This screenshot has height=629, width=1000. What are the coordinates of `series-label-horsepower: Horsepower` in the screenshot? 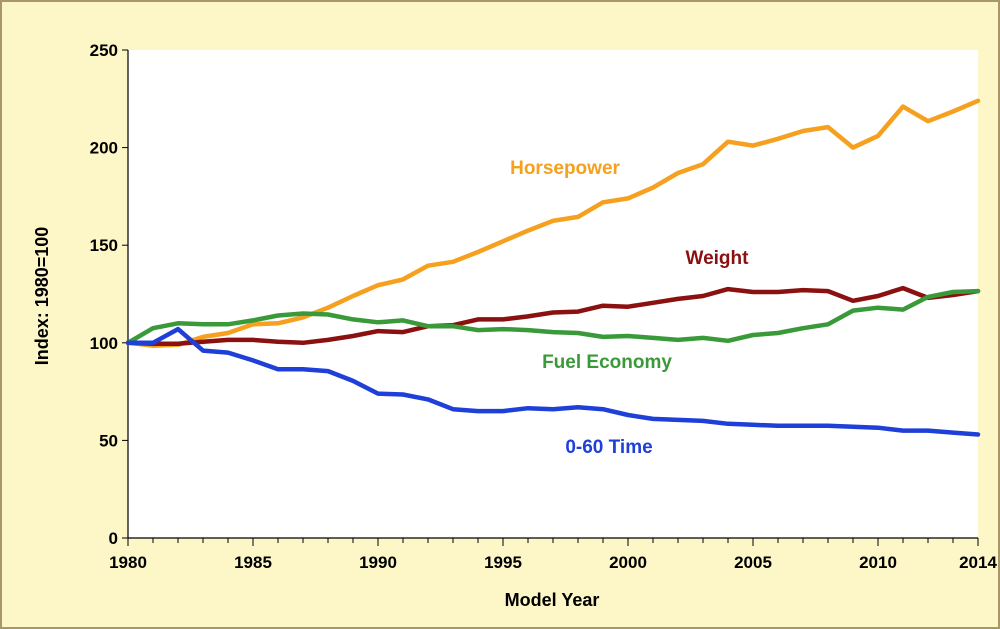 It's located at (565, 168).